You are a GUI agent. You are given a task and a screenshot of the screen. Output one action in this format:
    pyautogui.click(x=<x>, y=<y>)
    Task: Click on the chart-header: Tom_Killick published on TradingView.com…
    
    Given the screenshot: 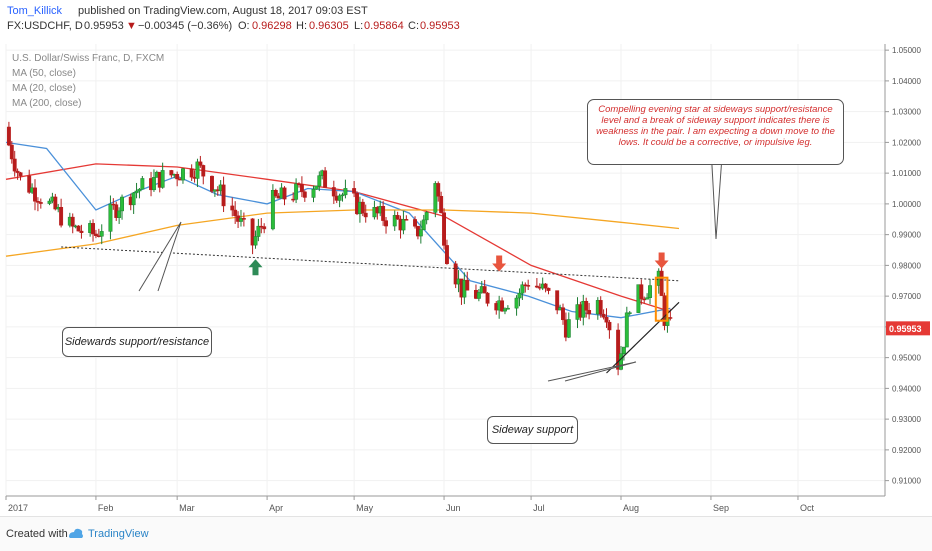 What is the action you would take?
    pyautogui.click(x=466, y=18)
    